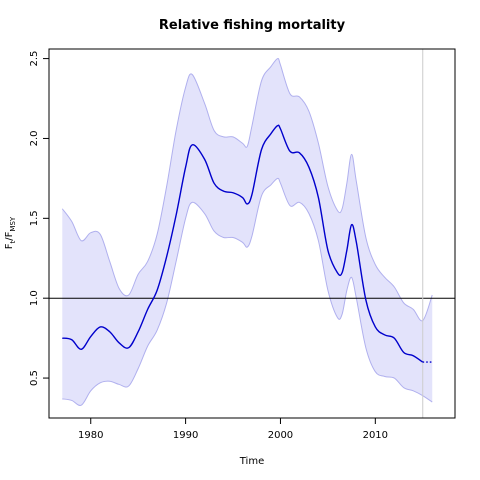  What do you see at coordinates (9, 246) in the screenshot?
I see `y-label-main: F` at bounding box center [9, 246].